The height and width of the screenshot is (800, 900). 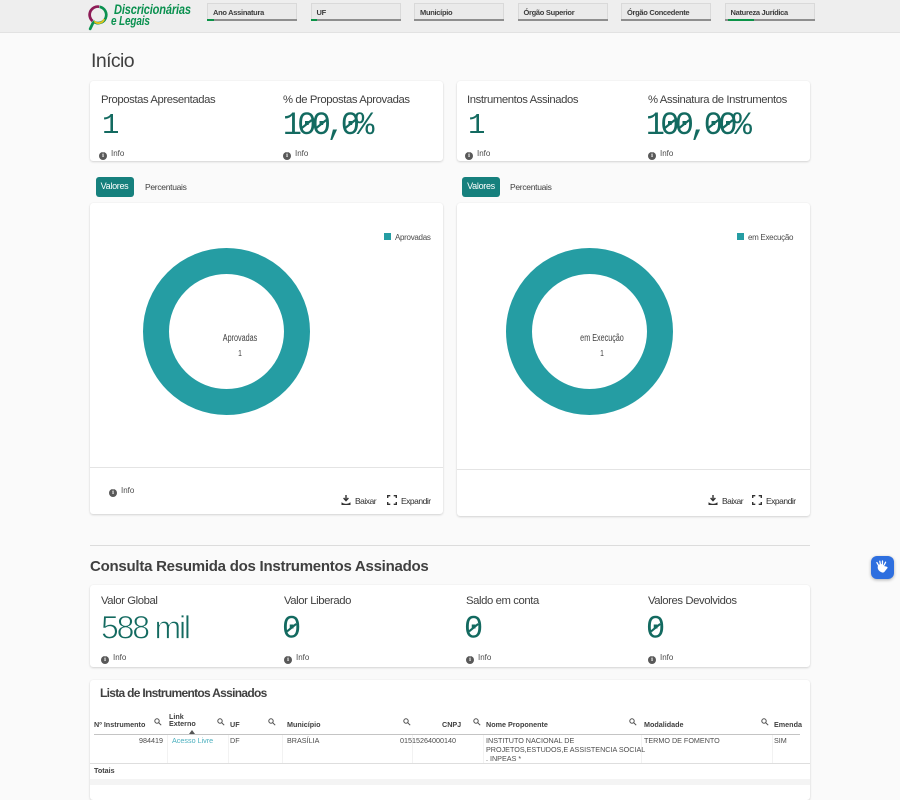 What do you see at coordinates (699, 125) in the screenshot?
I see `svg-text: 100,00%` at bounding box center [699, 125].